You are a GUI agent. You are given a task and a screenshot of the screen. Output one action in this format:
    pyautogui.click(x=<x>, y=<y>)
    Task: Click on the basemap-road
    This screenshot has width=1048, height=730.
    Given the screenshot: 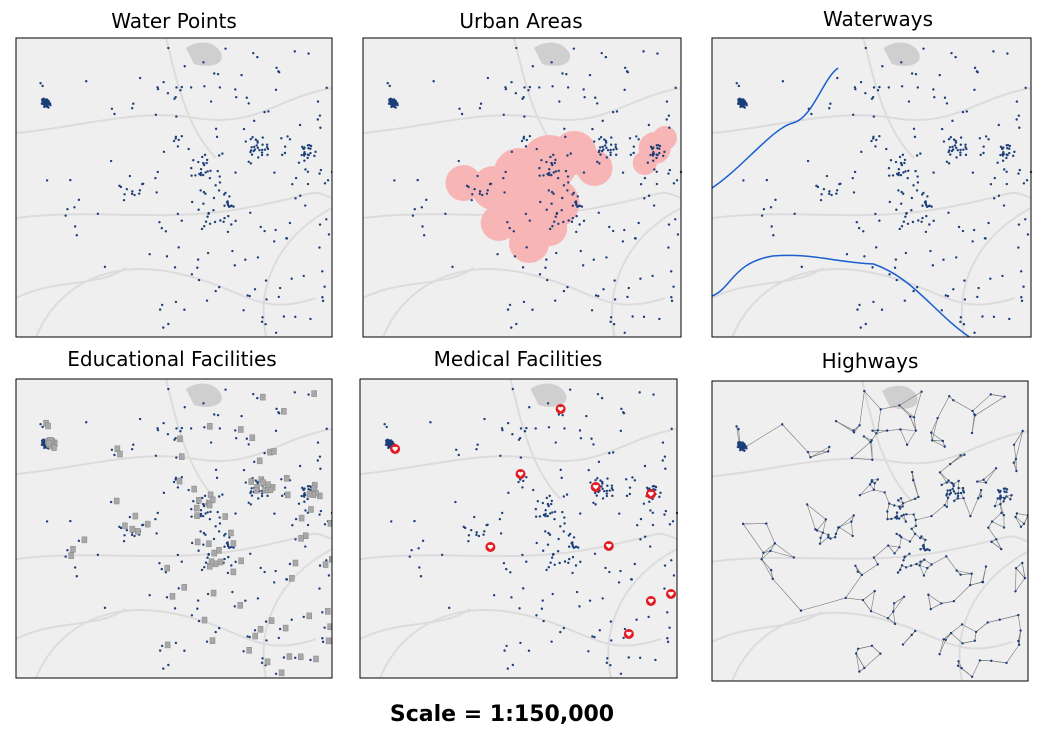 What is the action you would take?
    pyautogui.click(x=174, y=205)
    